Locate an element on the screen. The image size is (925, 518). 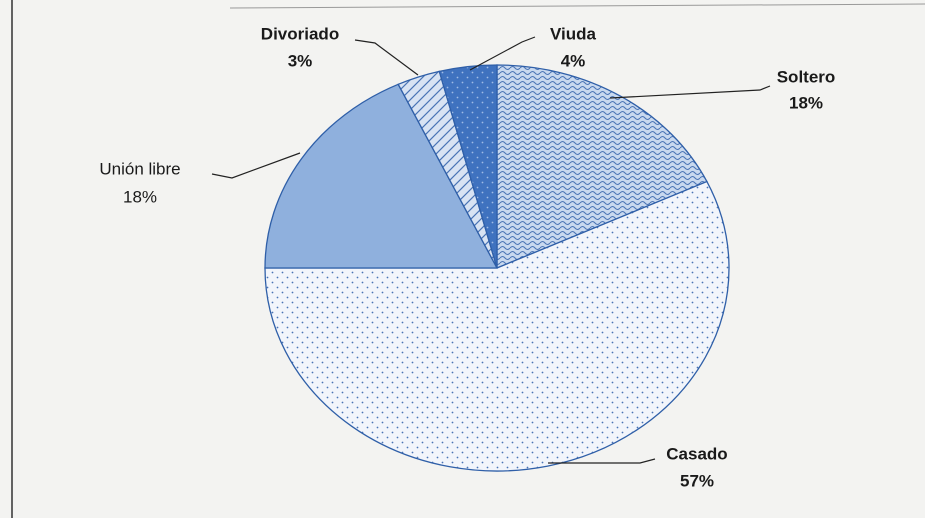
slice-label: Unión libre is located at coordinates (139, 168).